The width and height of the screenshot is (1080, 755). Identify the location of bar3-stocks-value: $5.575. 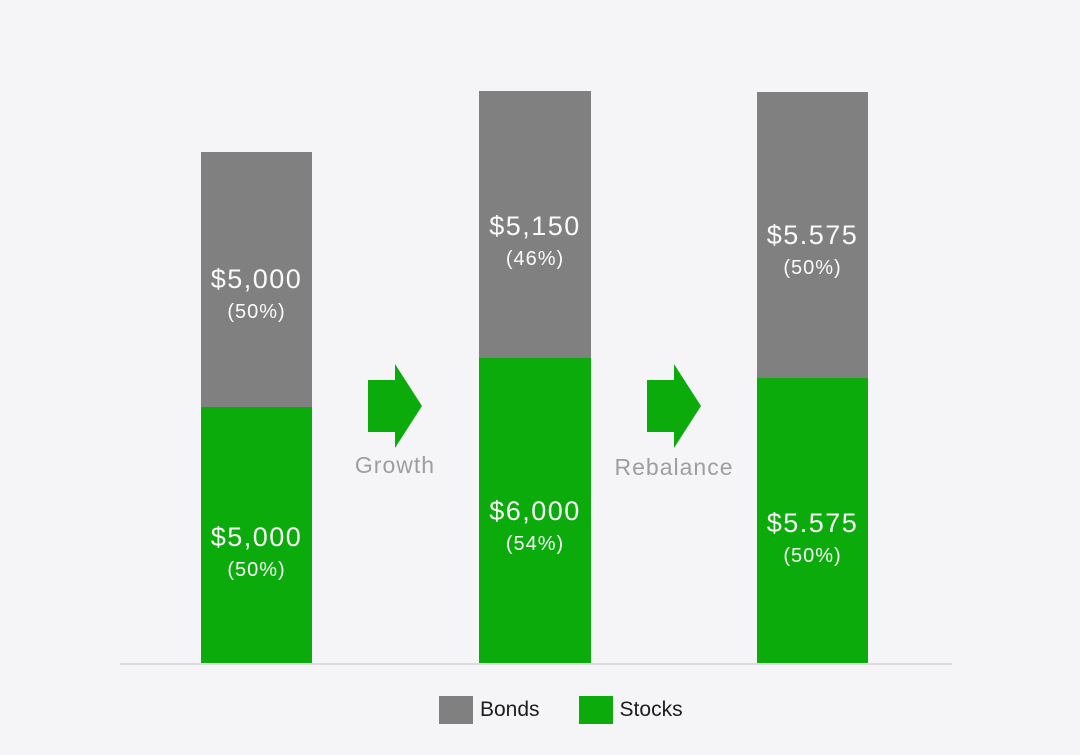
(812, 523).